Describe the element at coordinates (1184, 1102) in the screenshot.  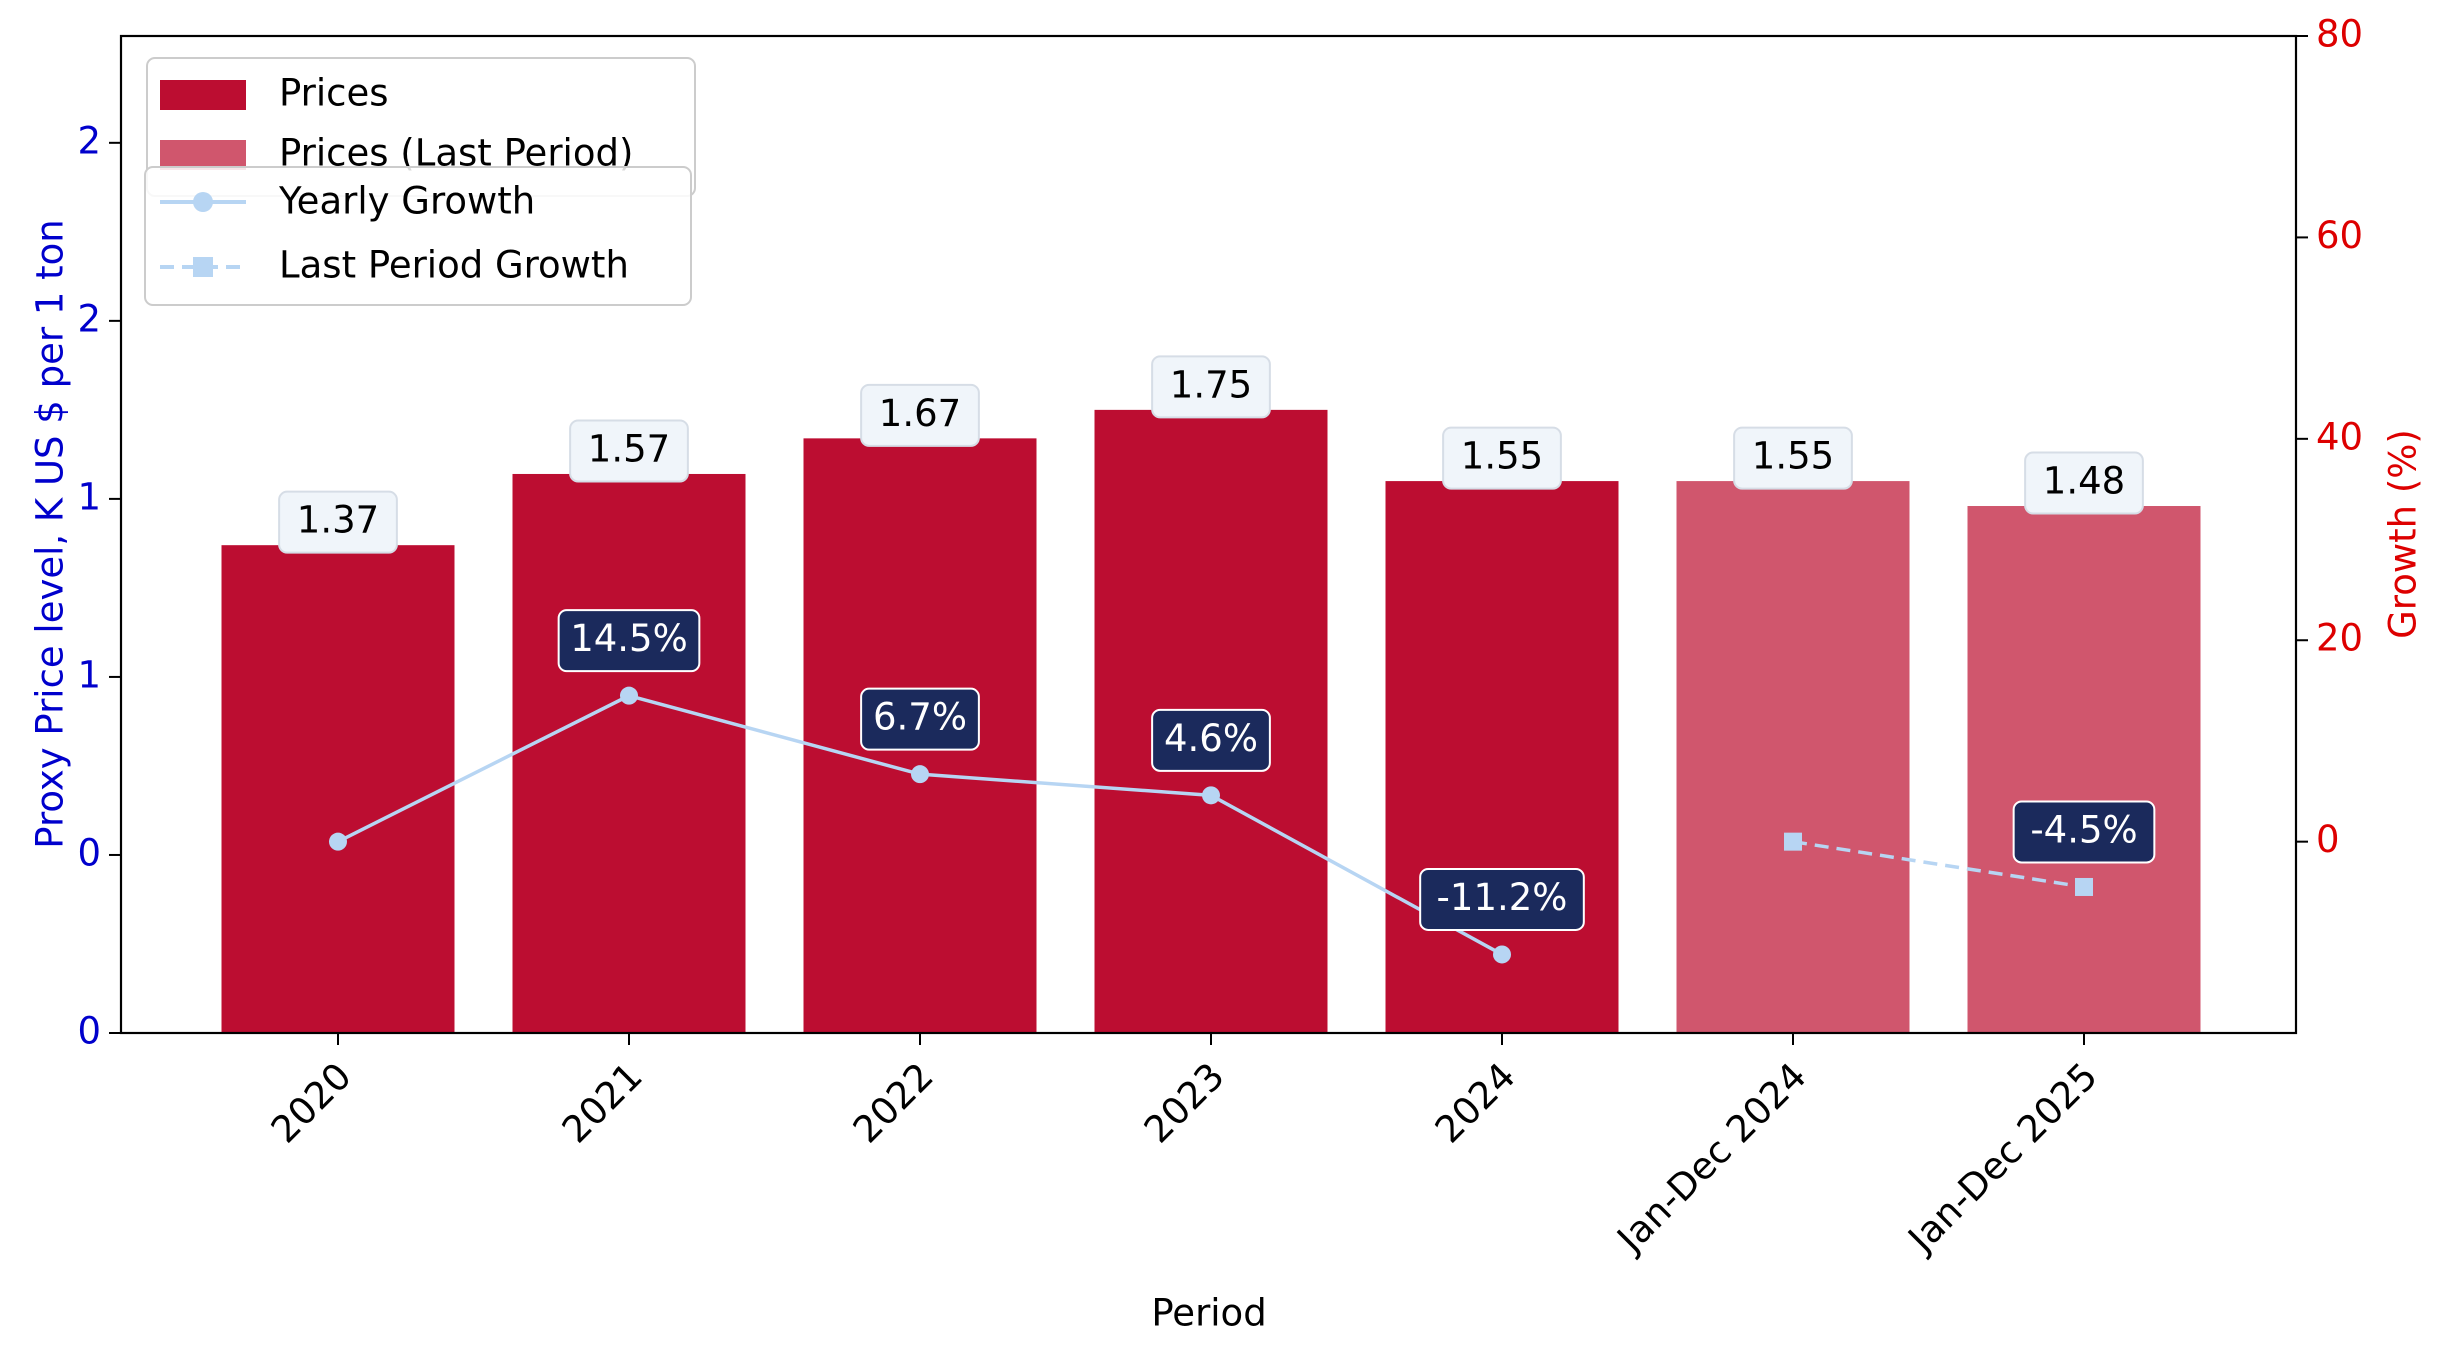
I see `x-tick-label: 2023` at that location.